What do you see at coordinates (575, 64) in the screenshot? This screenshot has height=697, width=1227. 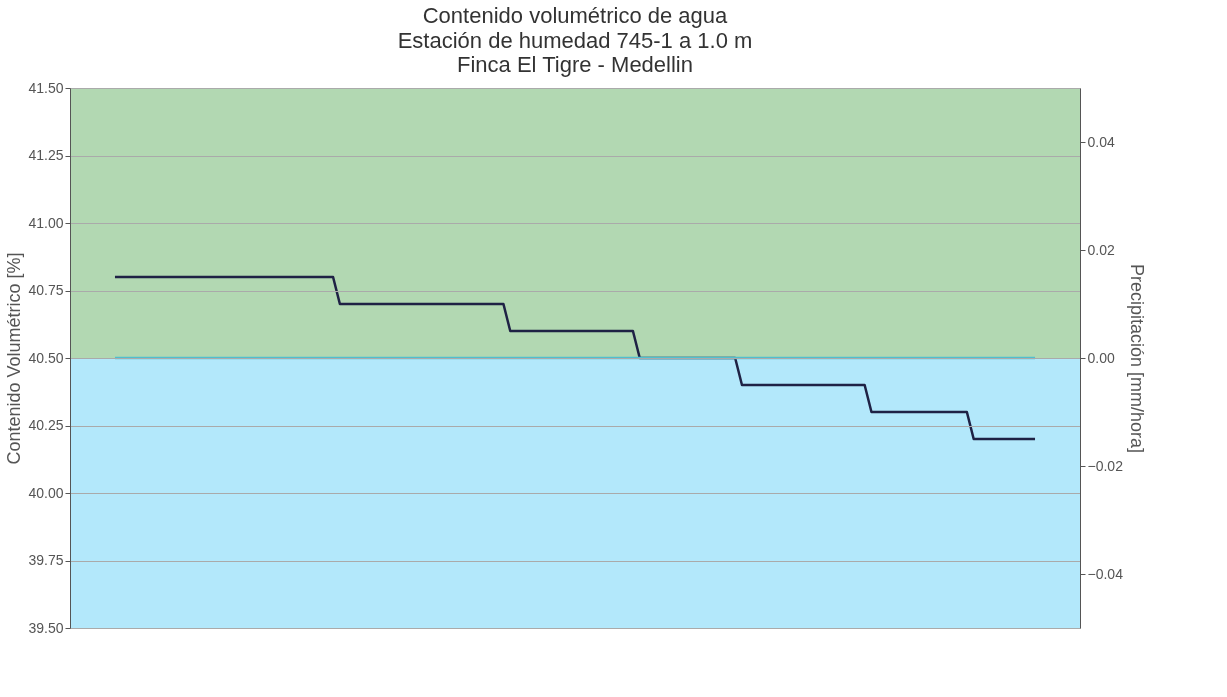 I see `text: Finca El Tigre - Medellin` at bounding box center [575, 64].